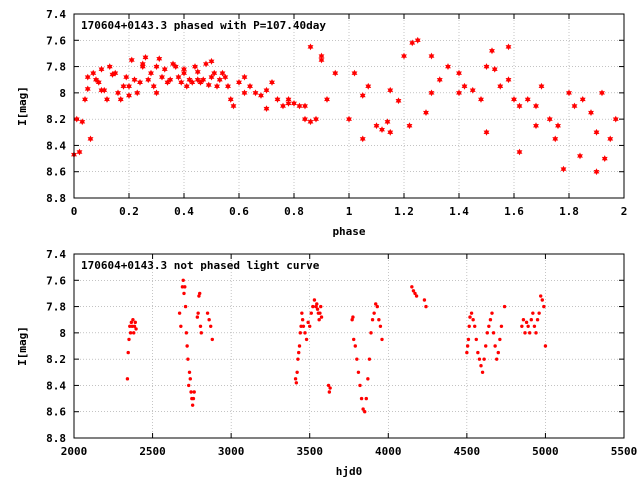 Image resolution: width=640 pixels, height=480 pixels. Describe the element at coordinates (459, 211) in the screenshot. I see `x-tick-label: 1.4` at that location.